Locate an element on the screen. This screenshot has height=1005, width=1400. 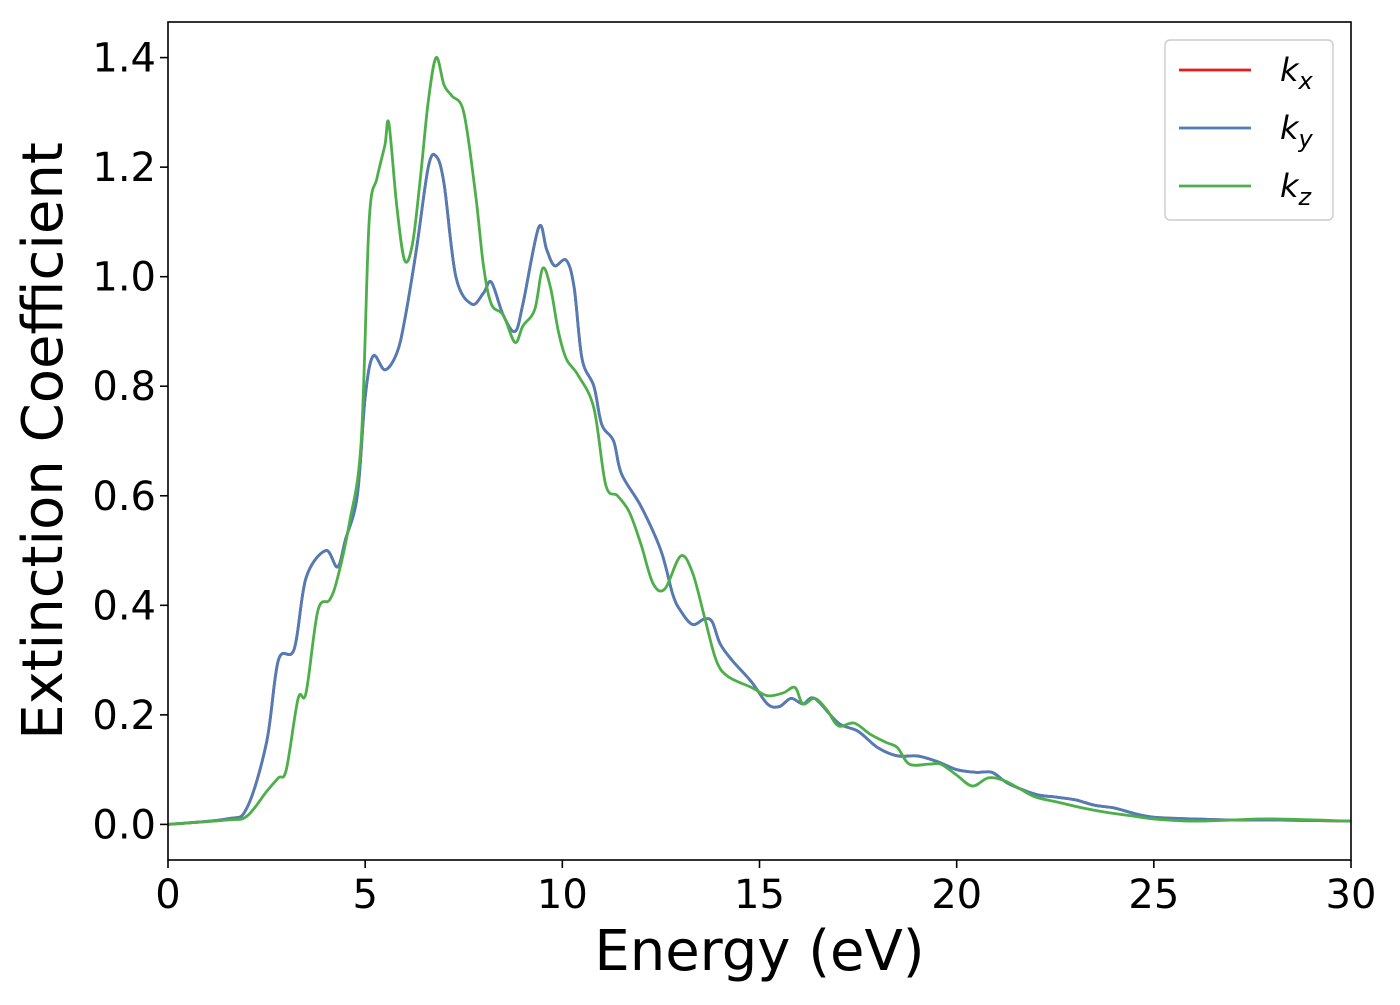
y-tick-label: 0.0 is located at coordinates (124, 825).